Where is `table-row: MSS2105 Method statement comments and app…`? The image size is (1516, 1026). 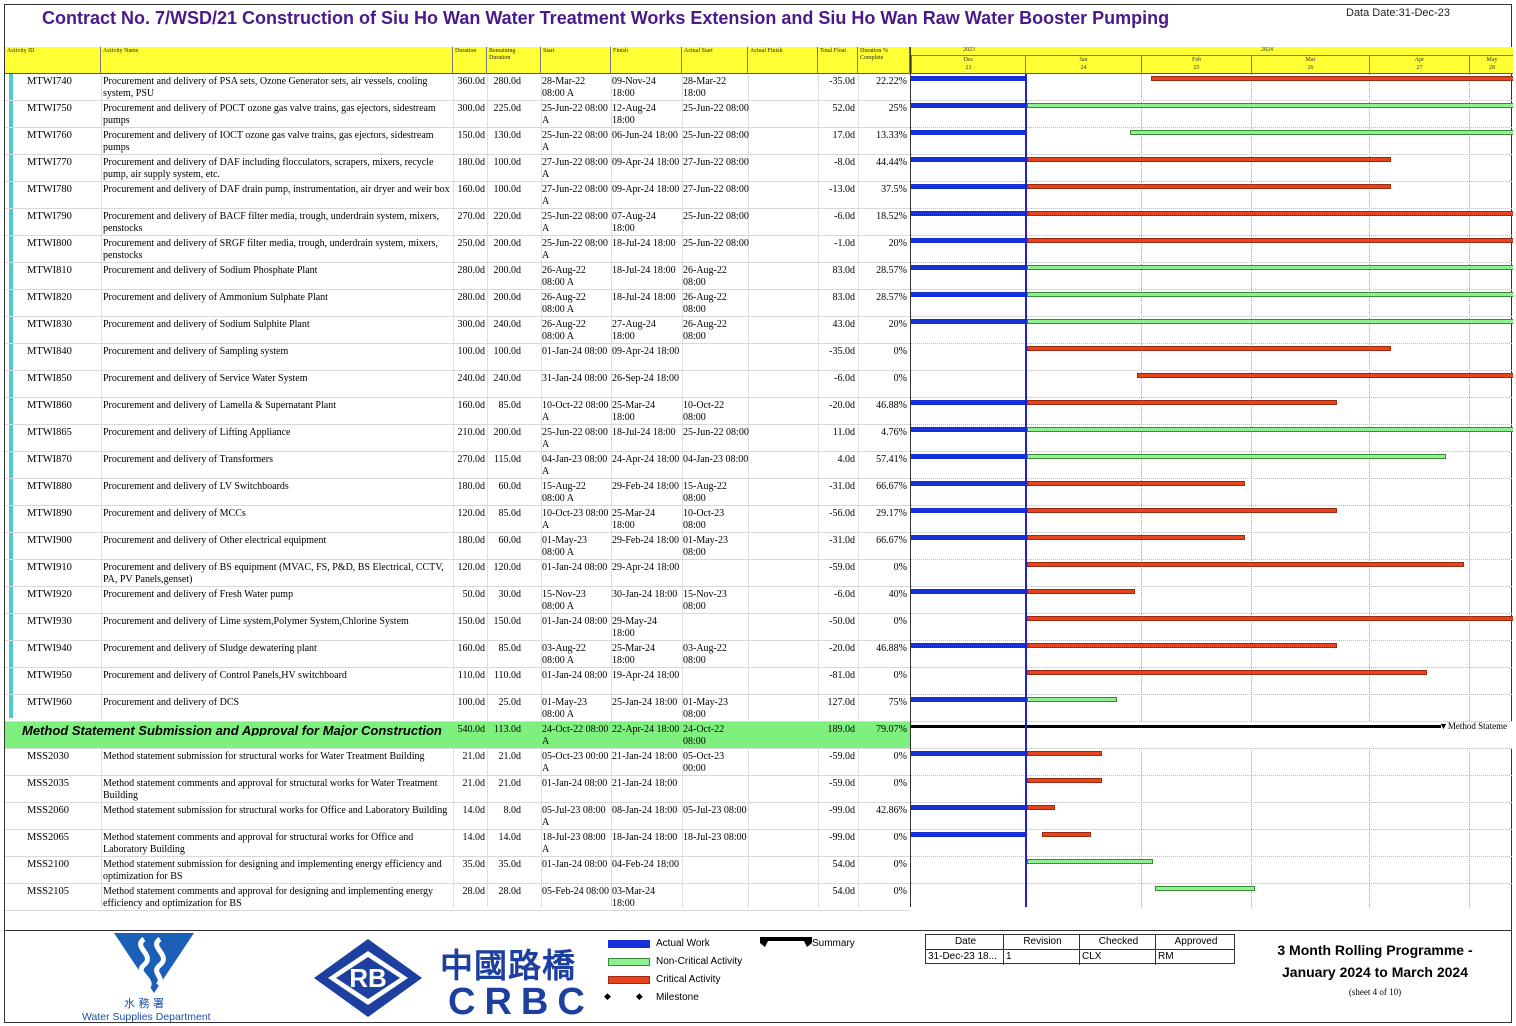 table-row: MSS2105 Method statement comments and app… is located at coordinates (457, 897).